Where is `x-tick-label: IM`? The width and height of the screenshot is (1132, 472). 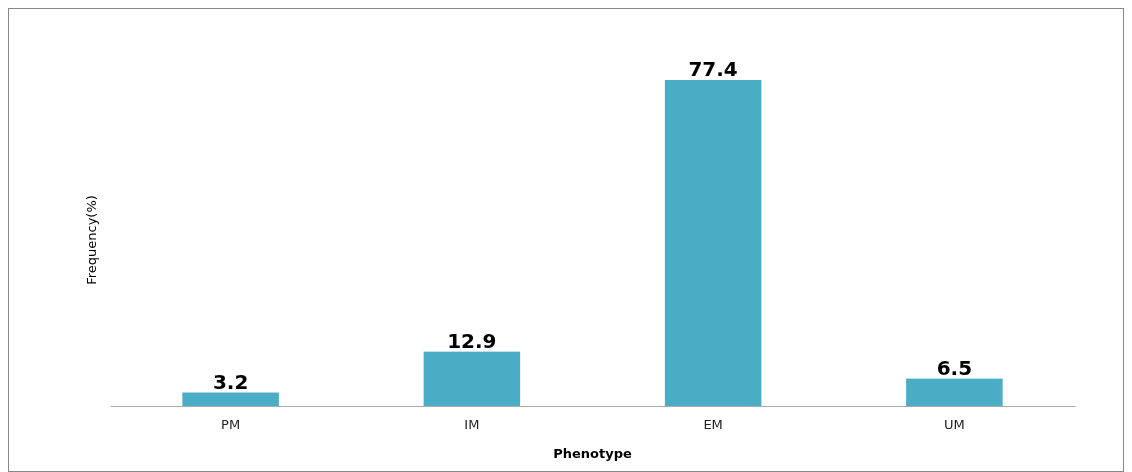
x-tick-label: IM is located at coordinates (472, 425).